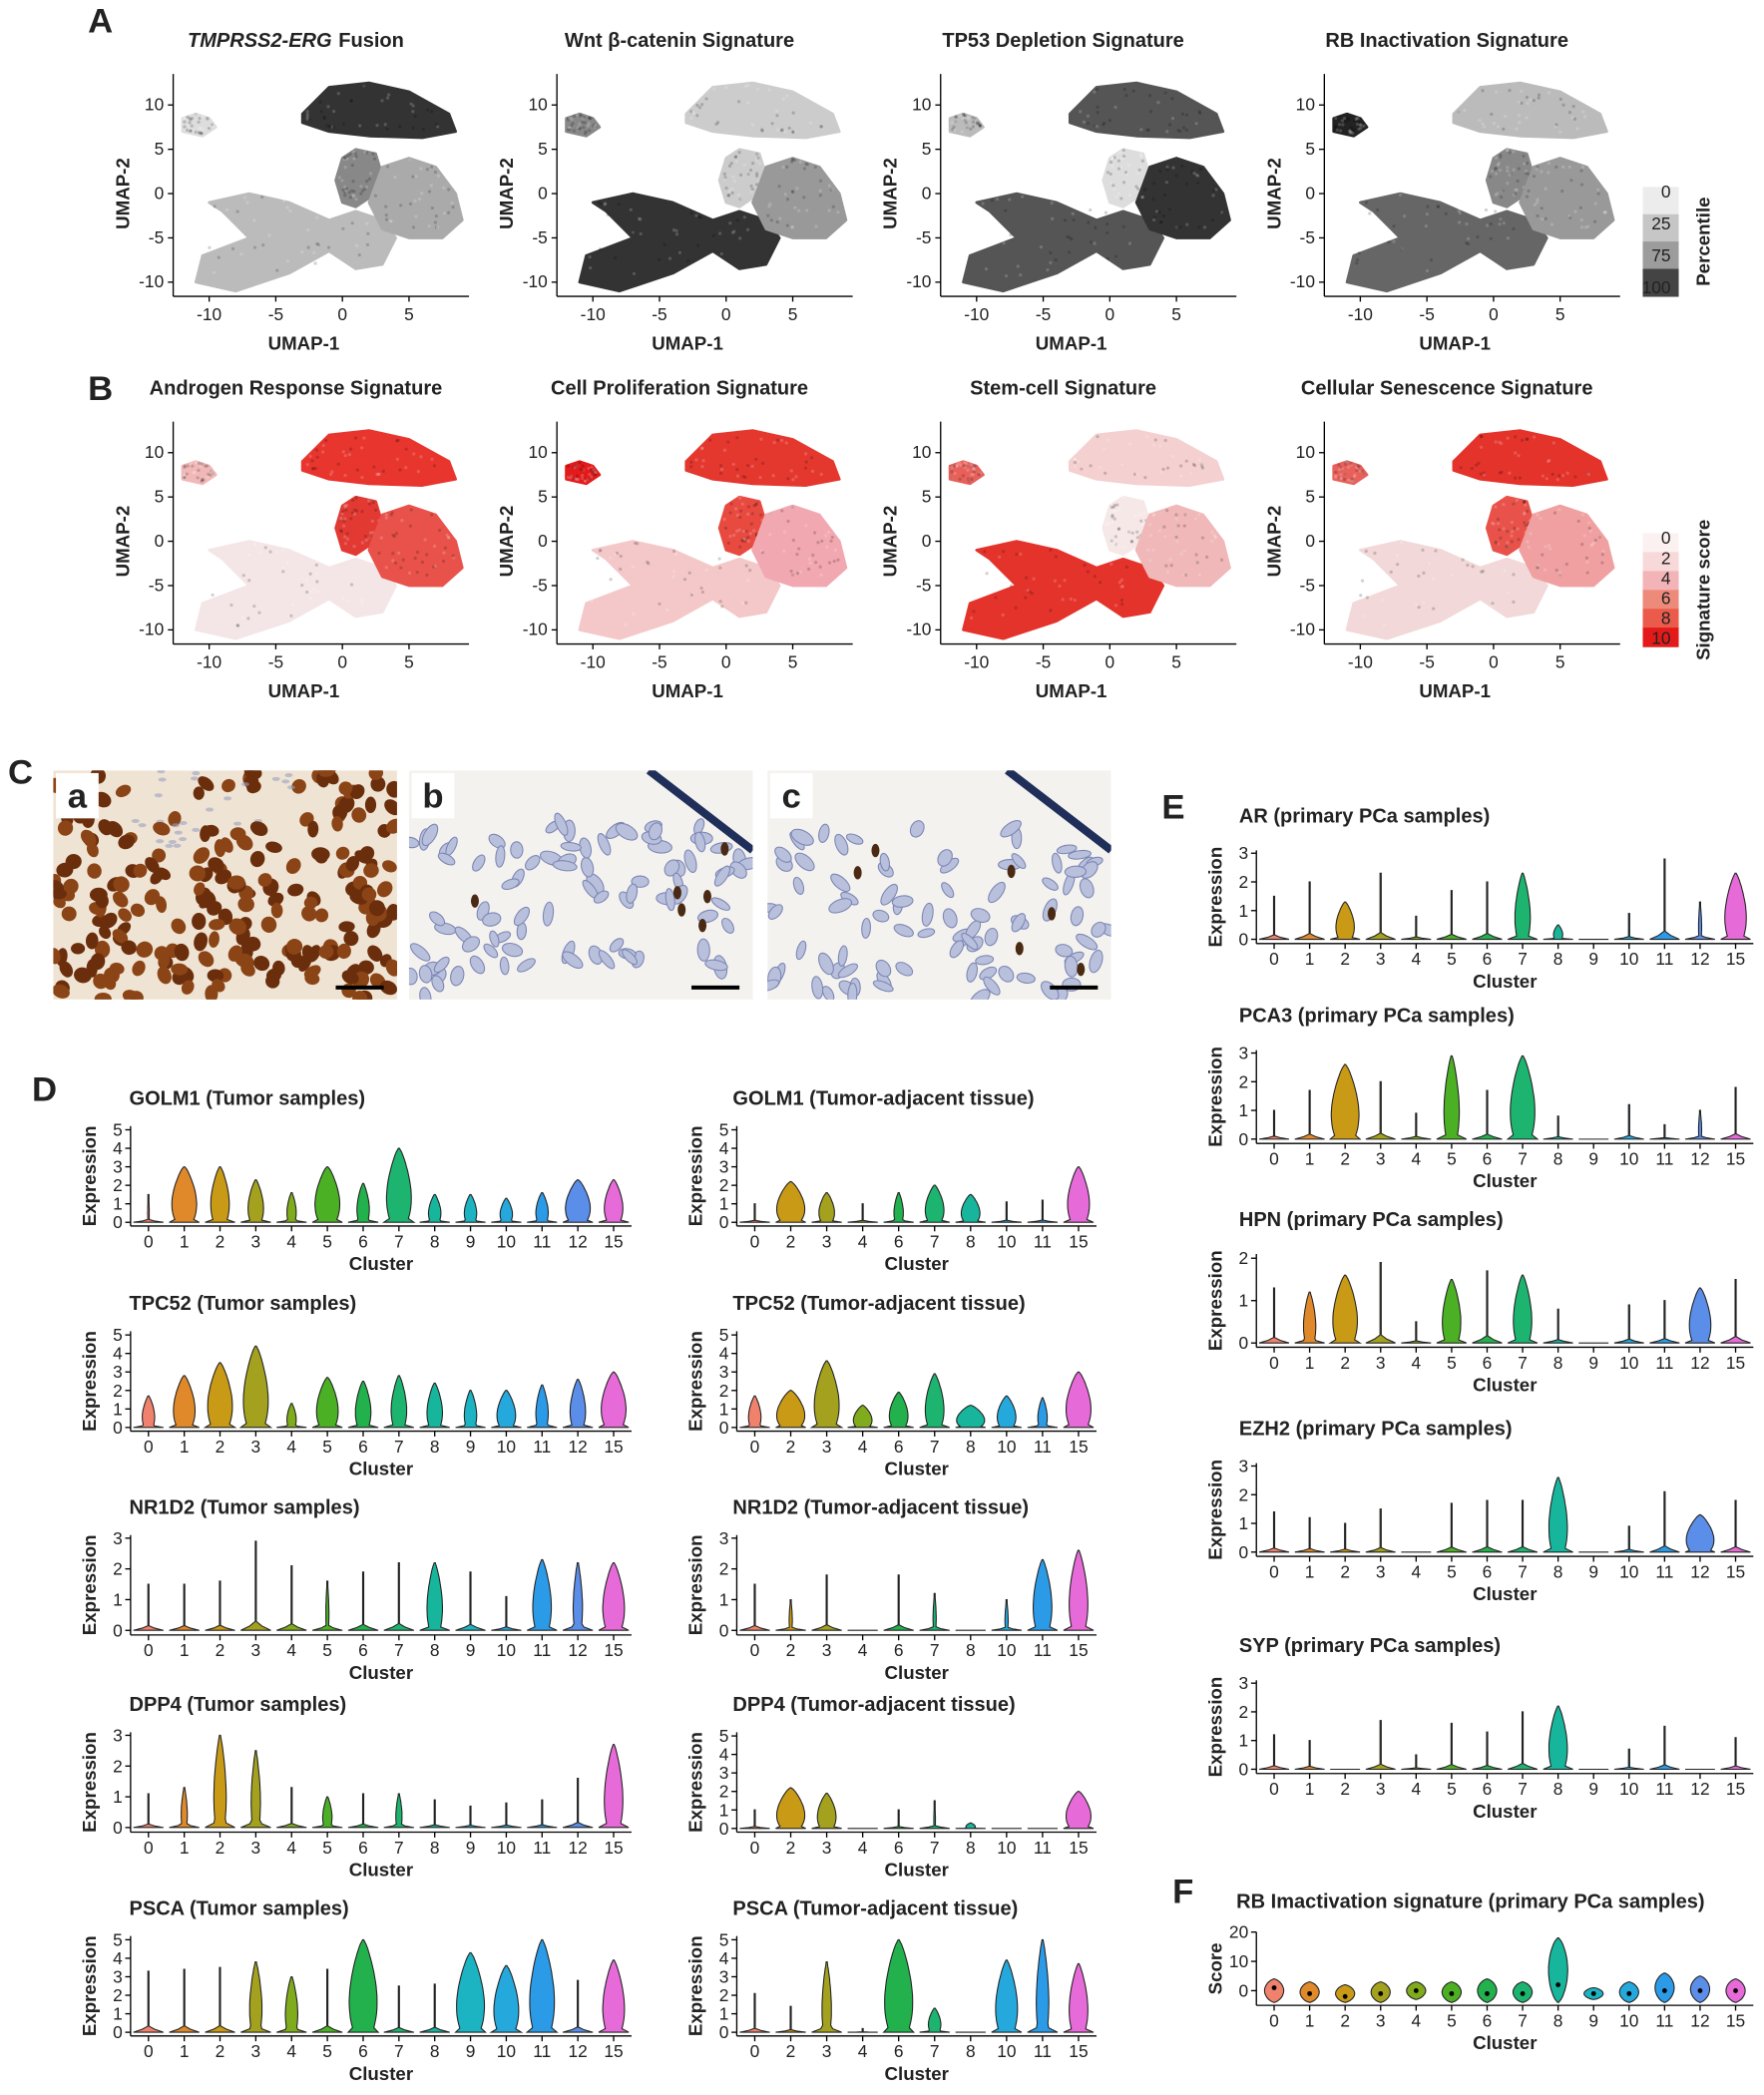 This screenshot has height=2095, width=1764. Describe the element at coordinates (917, 1263) in the screenshot. I see `x-axis-label: Cluster` at that location.